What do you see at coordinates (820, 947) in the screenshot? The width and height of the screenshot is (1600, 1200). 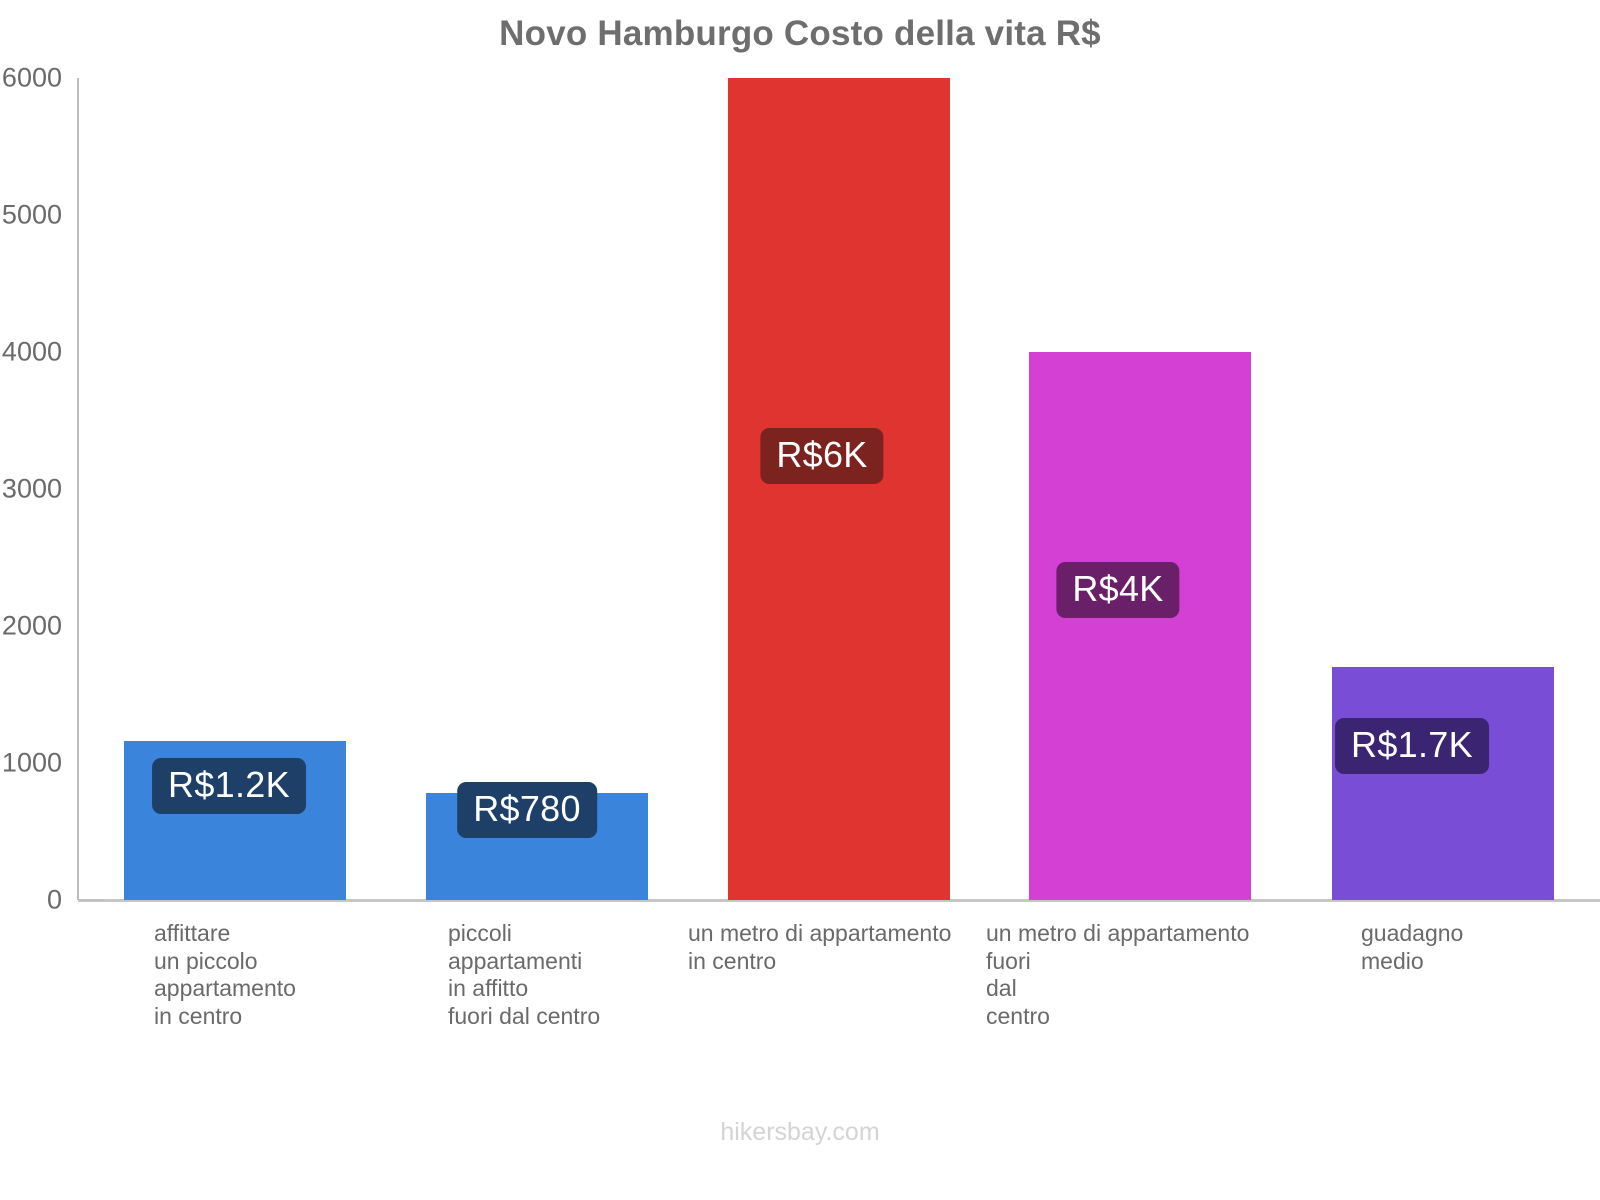 I see `x-axis-category-label: un metro di appartamento in centro` at bounding box center [820, 947].